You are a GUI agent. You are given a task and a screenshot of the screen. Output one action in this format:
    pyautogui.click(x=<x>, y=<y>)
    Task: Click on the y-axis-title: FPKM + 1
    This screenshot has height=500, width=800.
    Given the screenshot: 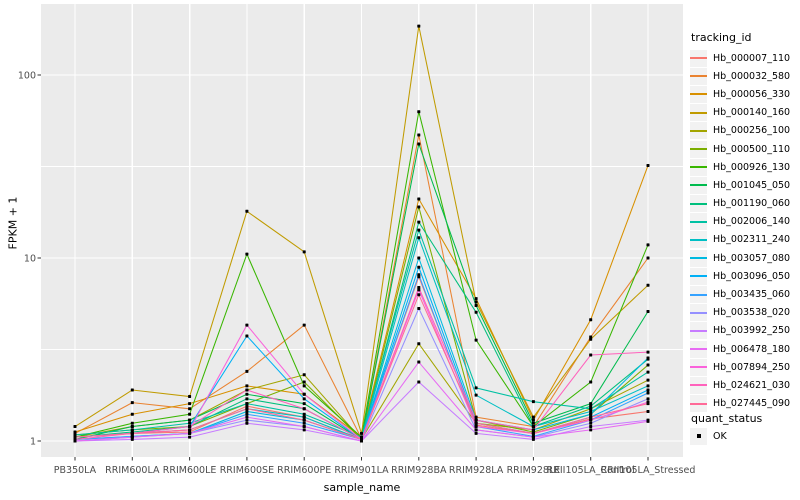 What is the action you would take?
    pyautogui.click(x=13, y=223)
    